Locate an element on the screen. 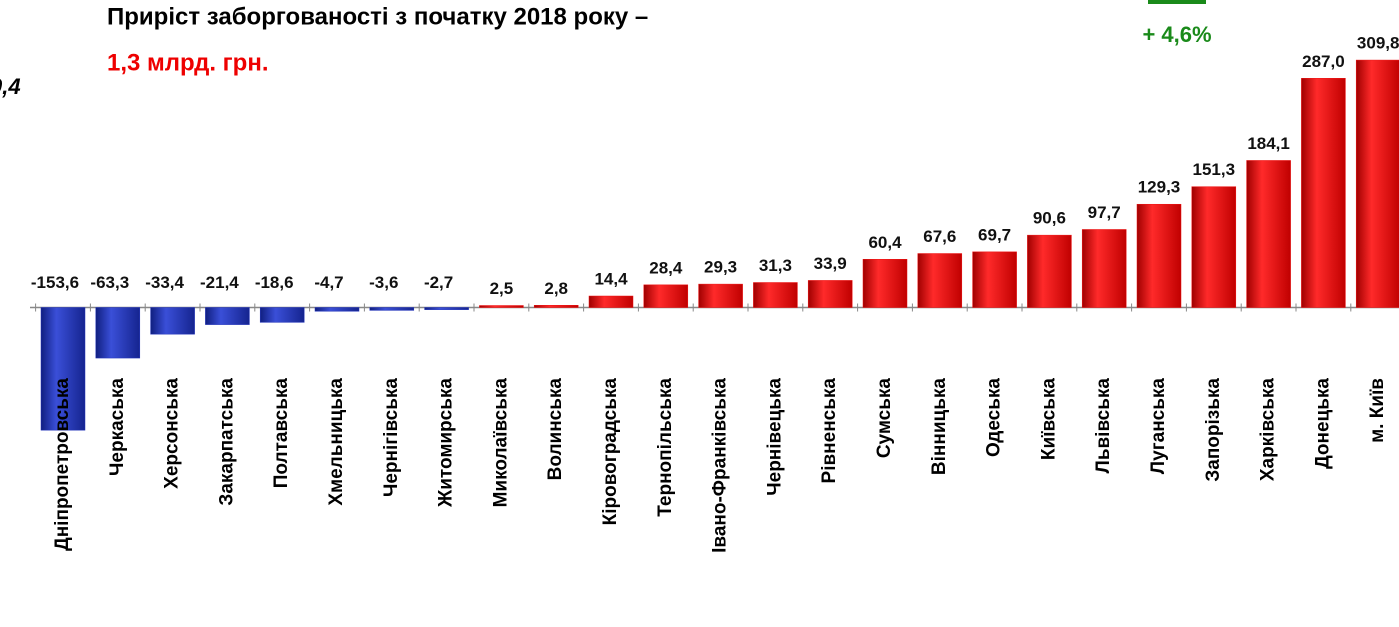 The image size is (1399, 627). data-label: 33,9 is located at coordinates (830, 263).